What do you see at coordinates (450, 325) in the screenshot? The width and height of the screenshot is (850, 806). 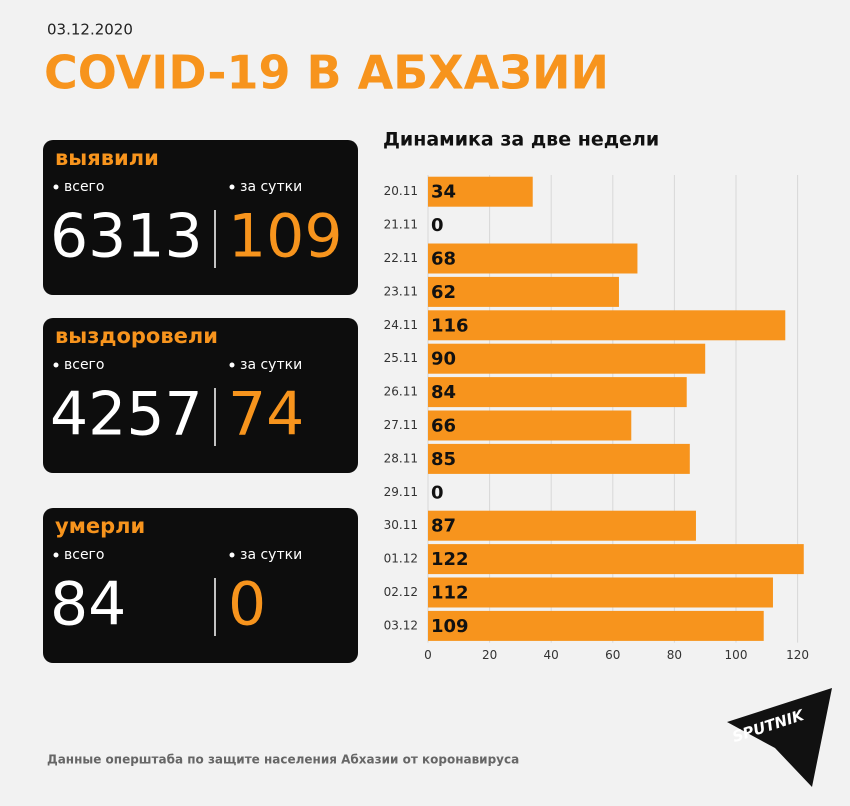 I see `value-label: 116` at bounding box center [450, 325].